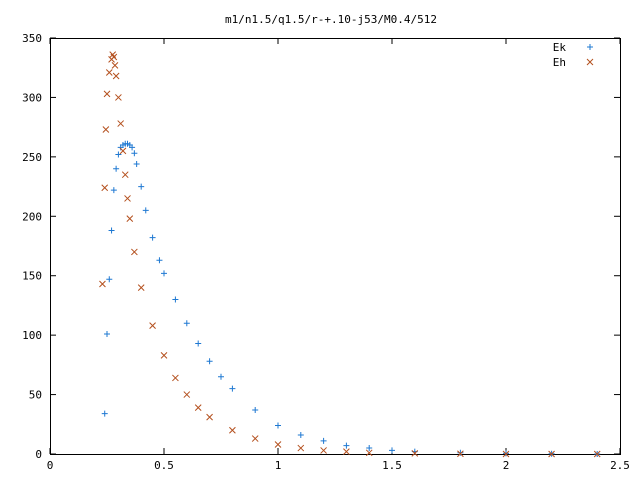  Describe the element at coordinates (392, 465) in the screenshot. I see `x-tick-label: 1.5` at that location.